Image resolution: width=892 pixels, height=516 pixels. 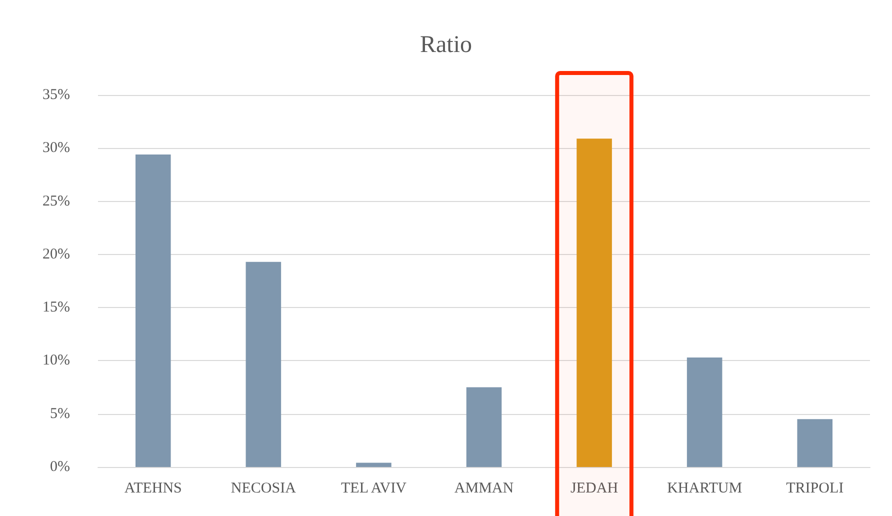 I want to click on y-tick-label: 0%, so click(x=60, y=467).